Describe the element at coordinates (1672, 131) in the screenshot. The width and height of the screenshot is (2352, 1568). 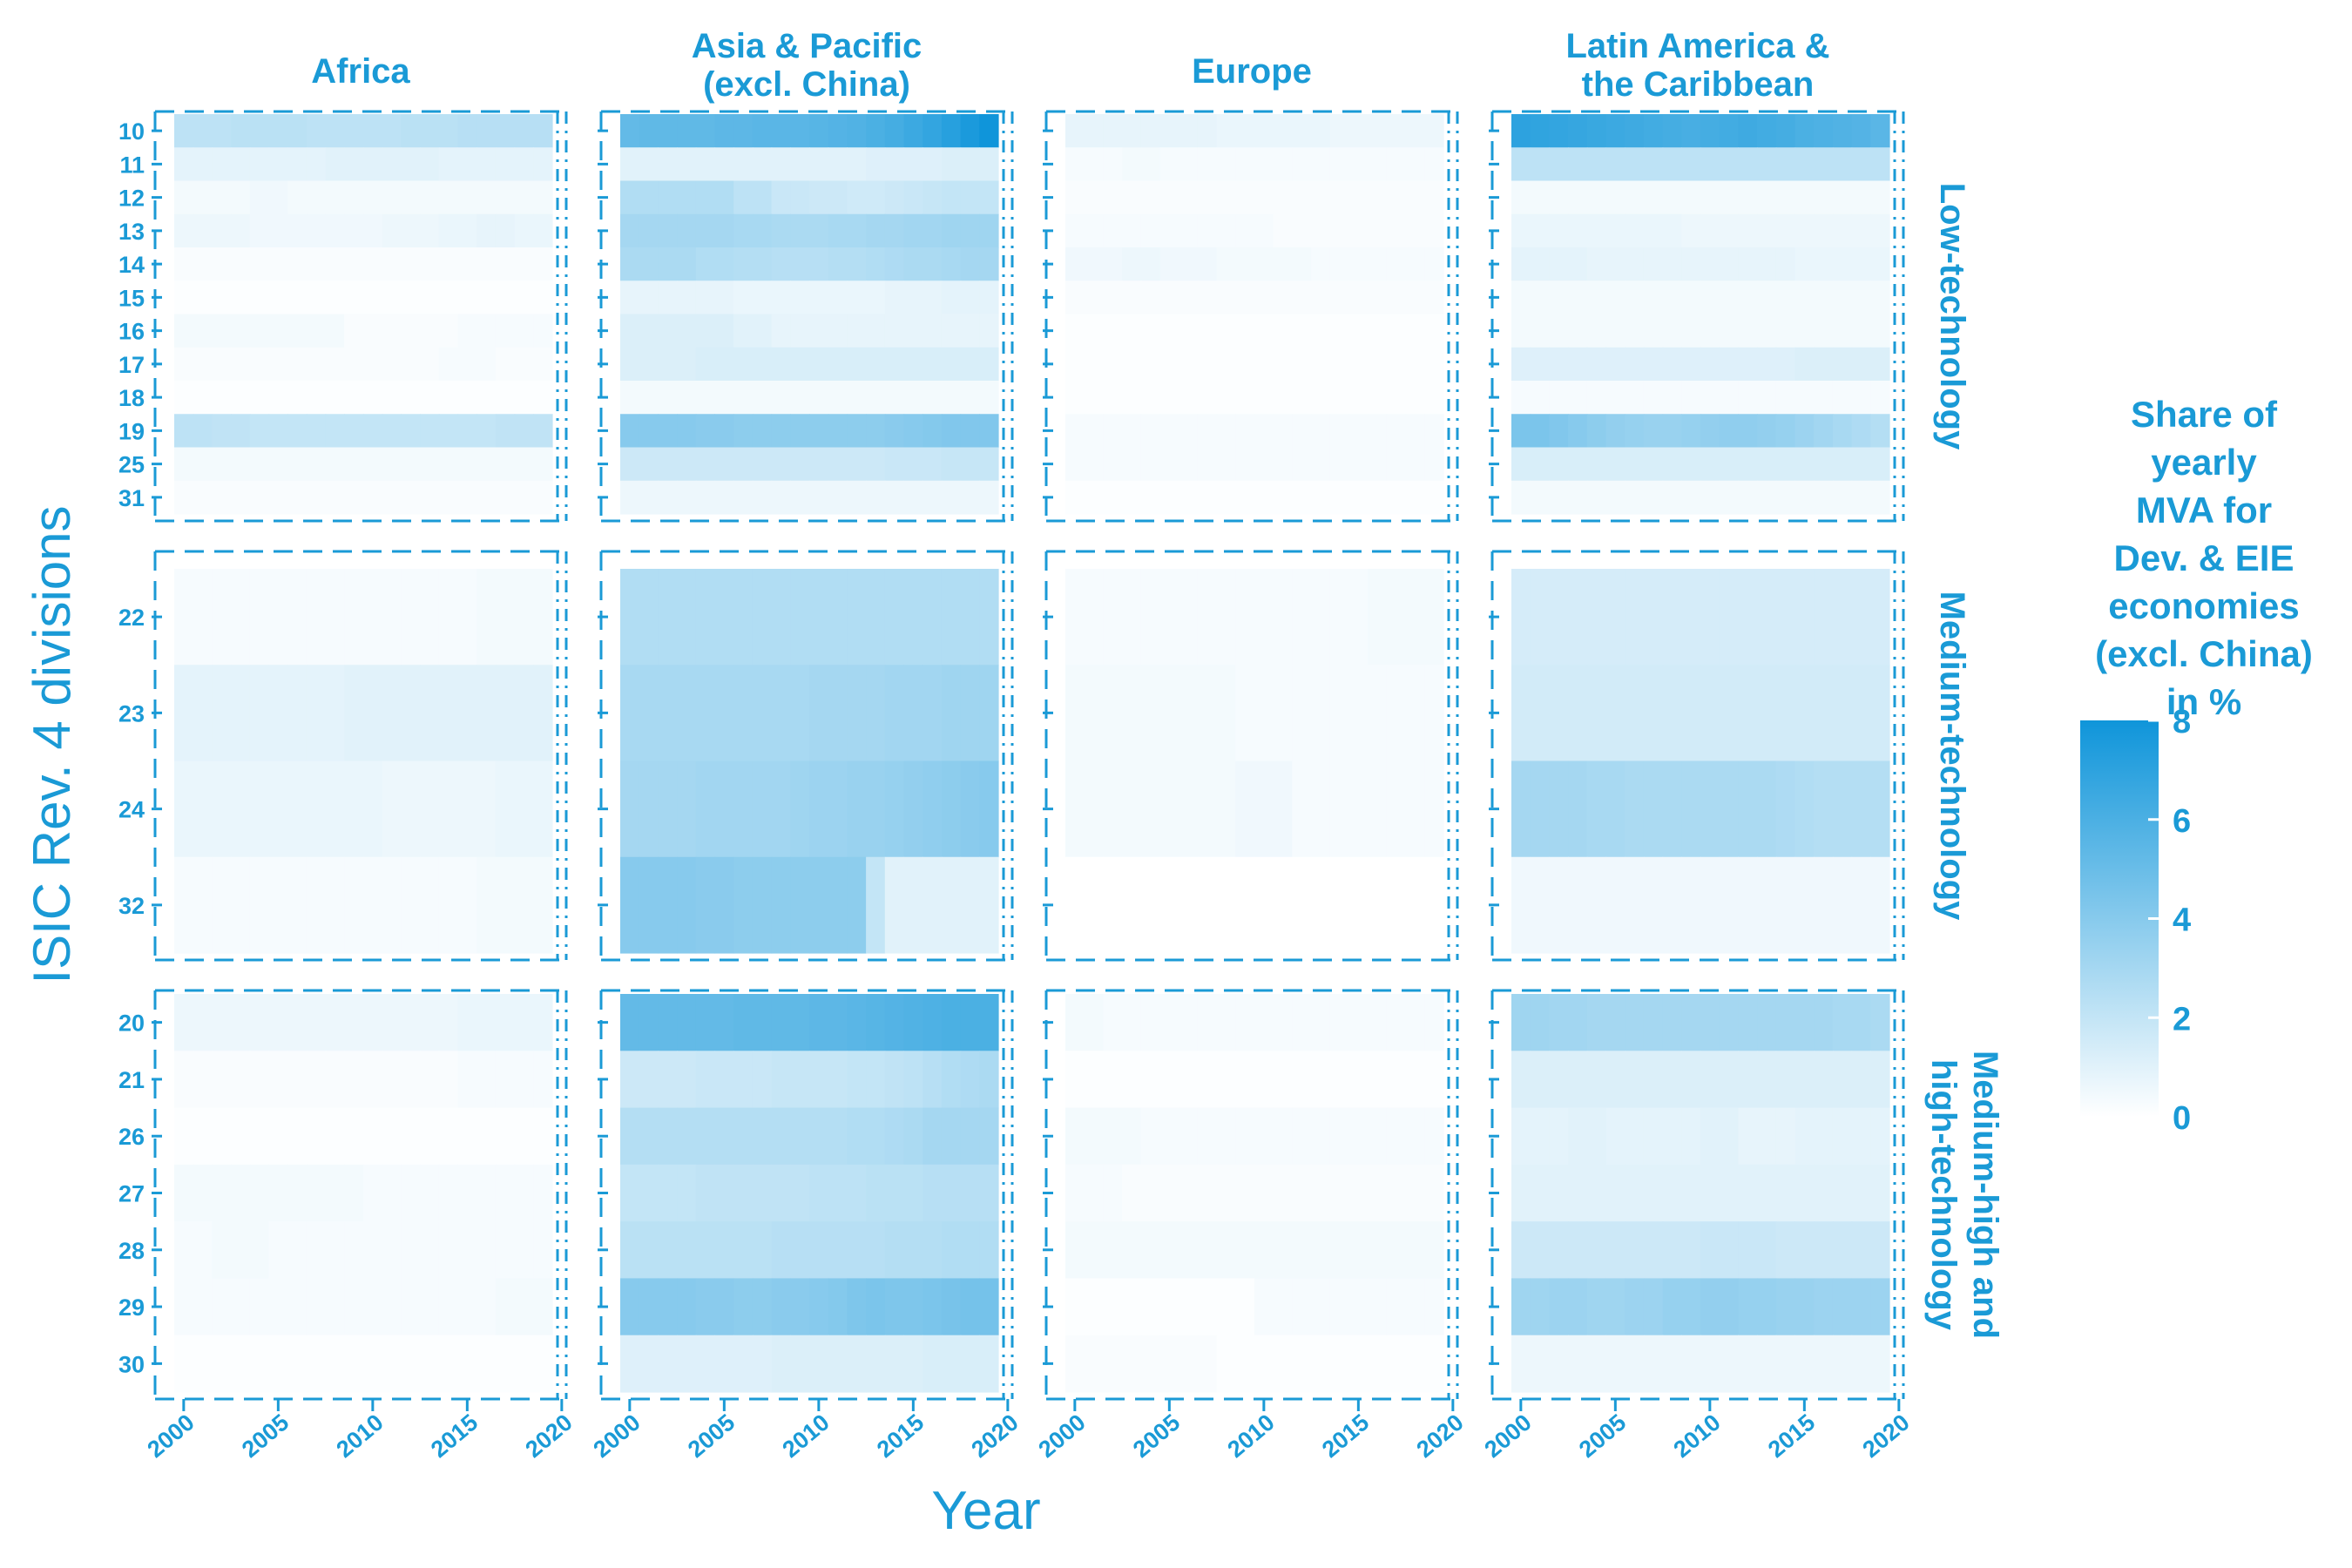
I see `heatmap-cell-latam-10-2008` at that location.